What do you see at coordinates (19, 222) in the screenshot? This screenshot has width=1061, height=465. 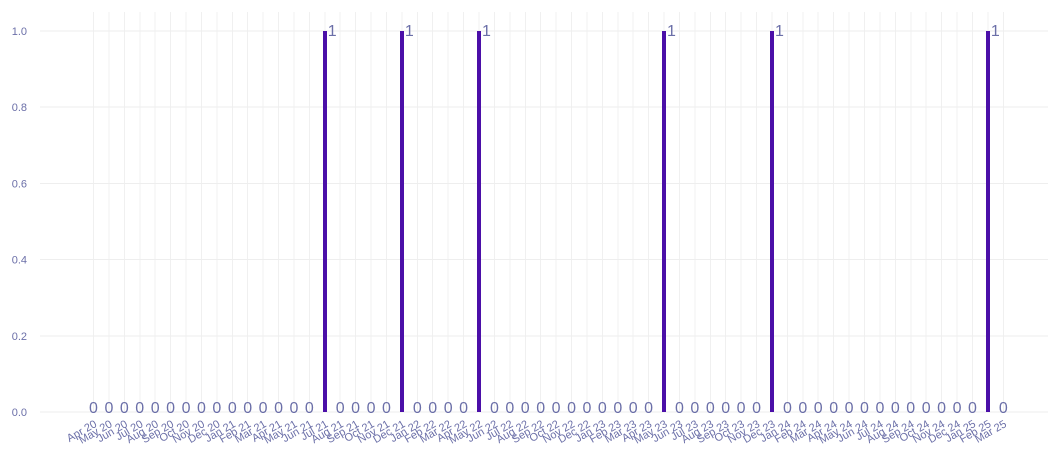 I see `y-axis-ticks: 0.0 0.2 0.4 0.6 0.8 1.0` at bounding box center [19, 222].